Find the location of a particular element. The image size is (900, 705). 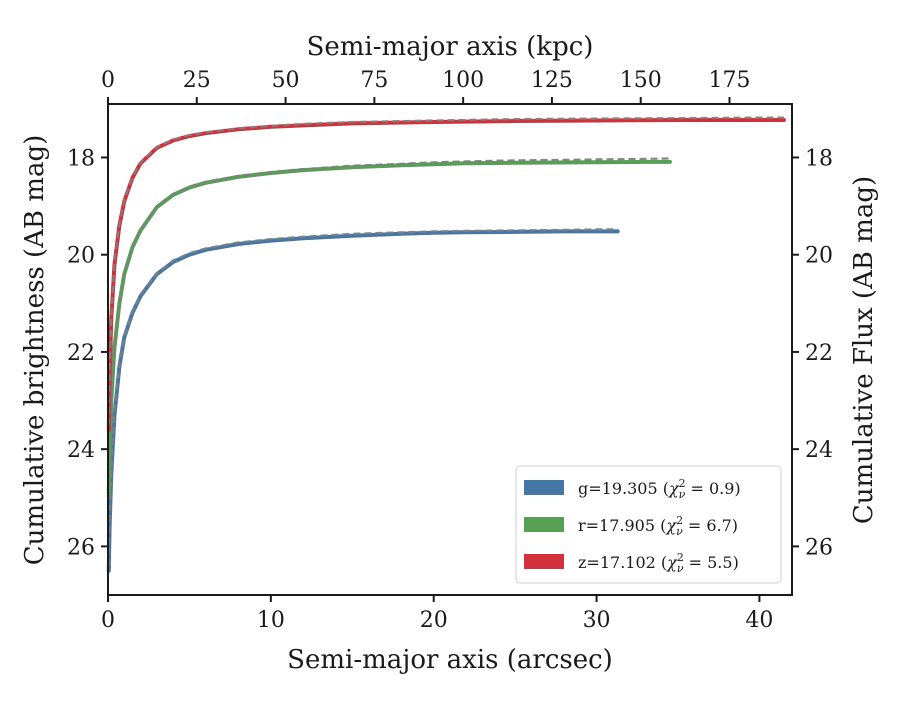

y-tick-label: 20 is located at coordinates (81, 256).